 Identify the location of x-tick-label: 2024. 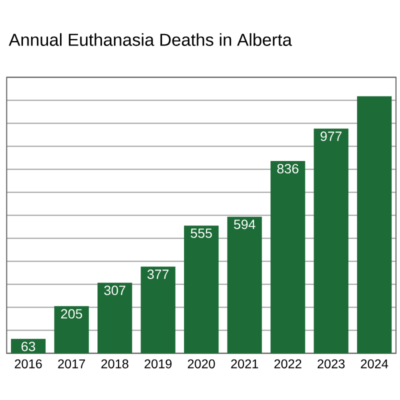
(374, 363).